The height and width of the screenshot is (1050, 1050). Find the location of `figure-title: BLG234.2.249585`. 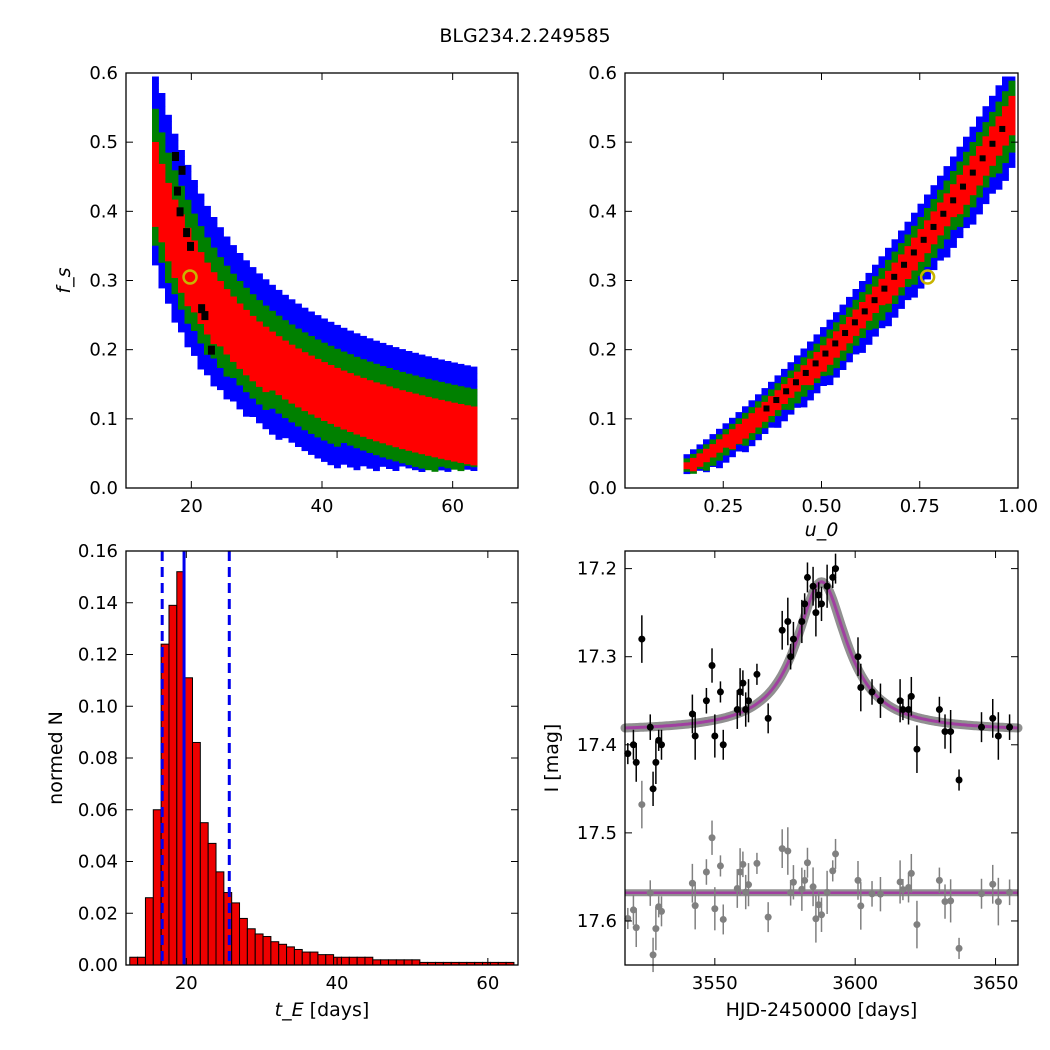

figure-title: BLG234.2.249585 is located at coordinates (524, 36).